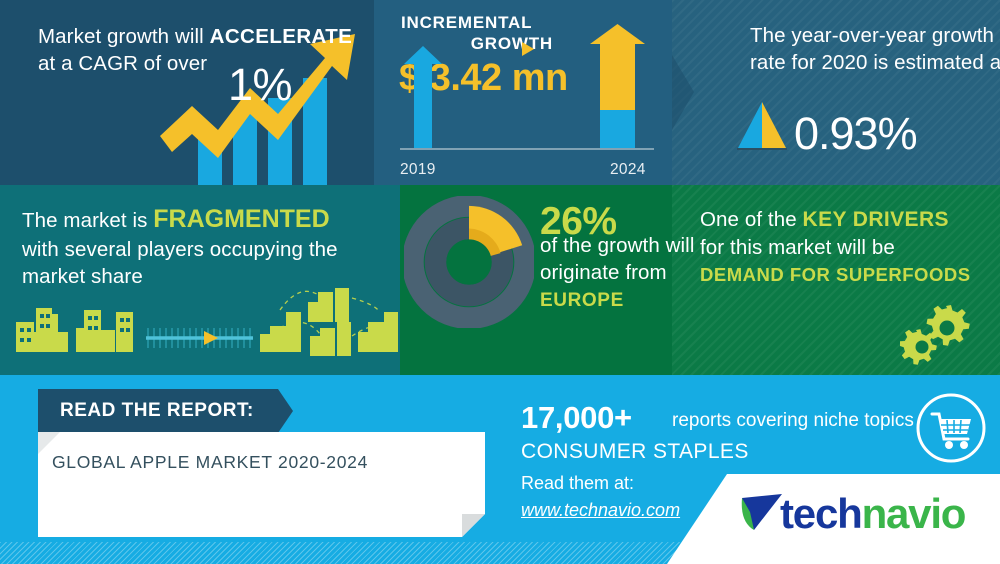  What do you see at coordinates (951, 428) in the screenshot?
I see `shopping-cart-icon` at bounding box center [951, 428].